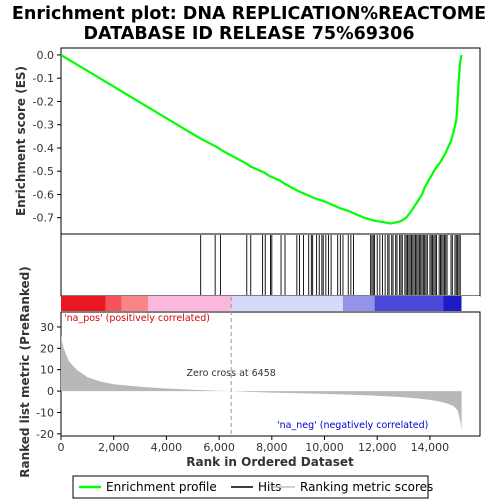 The image size is (500, 500). I want to click on metric-y-tick-label: 10, so click(47, 370).